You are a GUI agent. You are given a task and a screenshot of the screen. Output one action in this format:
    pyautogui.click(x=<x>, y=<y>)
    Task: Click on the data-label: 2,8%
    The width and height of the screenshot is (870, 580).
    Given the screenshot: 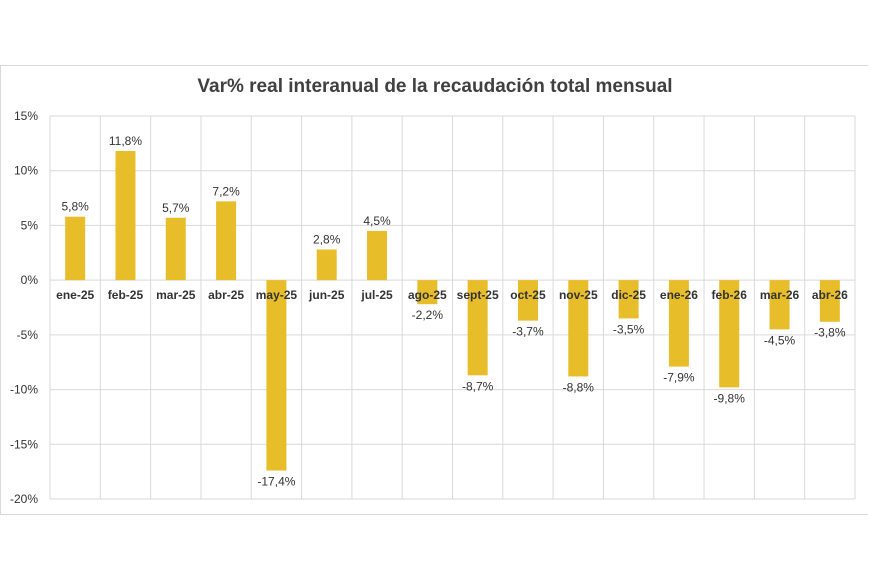 What is the action you would take?
    pyautogui.click(x=327, y=240)
    